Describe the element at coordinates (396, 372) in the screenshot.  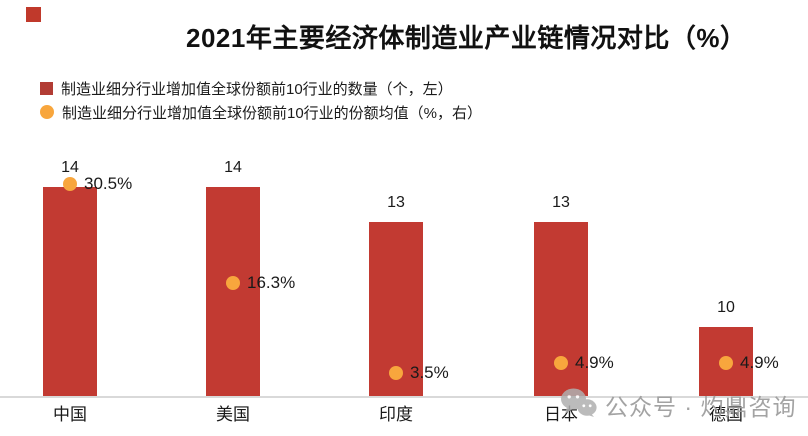
I see `dot-marker-印度` at that location.